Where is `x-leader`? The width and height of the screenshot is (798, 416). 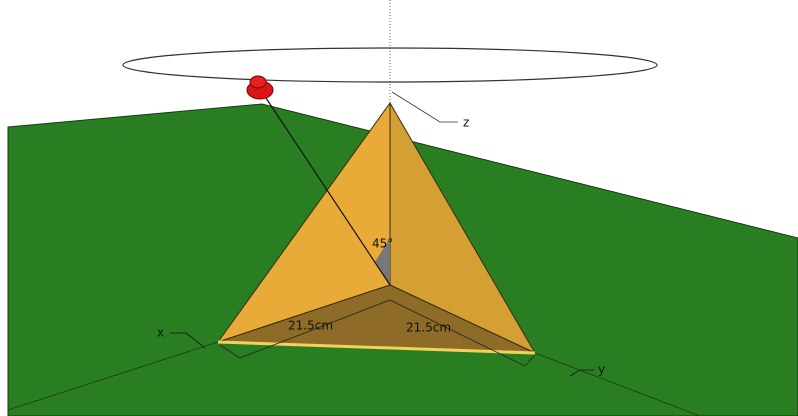
x-leader is located at coordinates (188, 340).